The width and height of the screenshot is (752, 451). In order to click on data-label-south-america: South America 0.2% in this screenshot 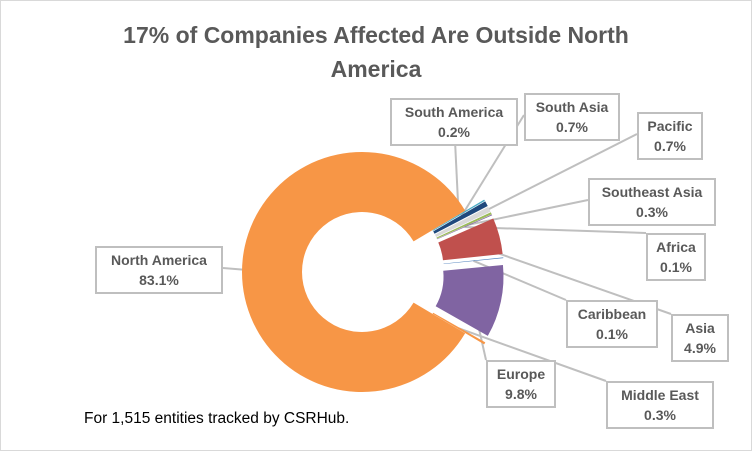, I will do `click(454, 122)`.